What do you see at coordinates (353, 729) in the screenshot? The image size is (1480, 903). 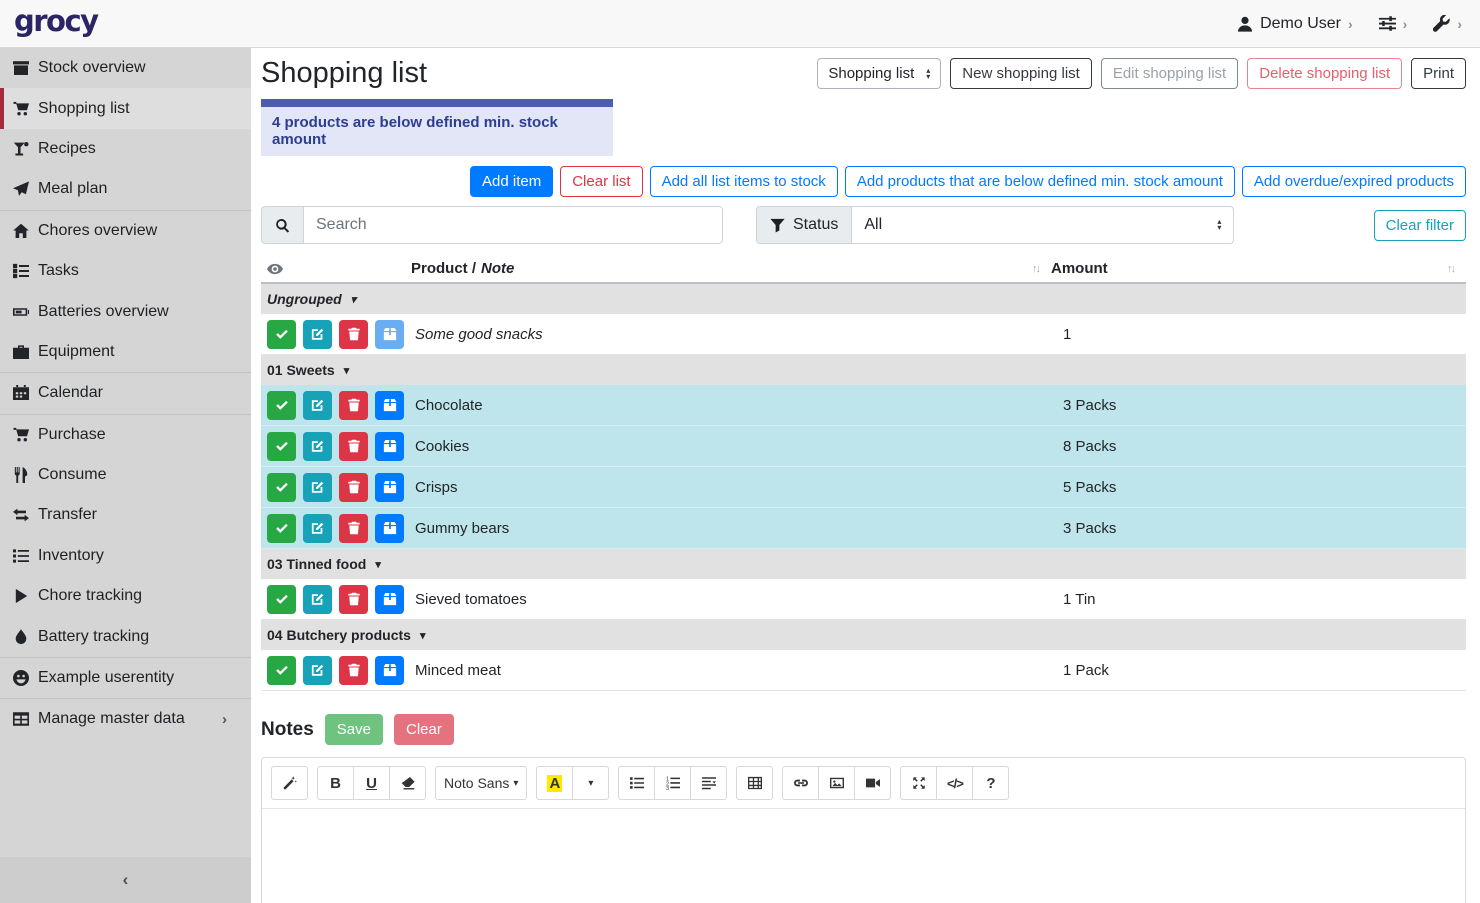 I see `save-notes-button: Save` at bounding box center [353, 729].